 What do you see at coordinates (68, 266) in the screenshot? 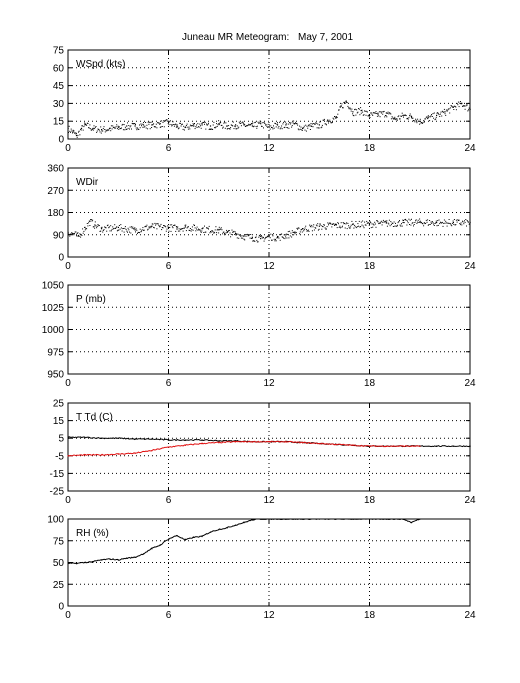
I see `x-tick-label: 0` at bounding box center [68, 266].